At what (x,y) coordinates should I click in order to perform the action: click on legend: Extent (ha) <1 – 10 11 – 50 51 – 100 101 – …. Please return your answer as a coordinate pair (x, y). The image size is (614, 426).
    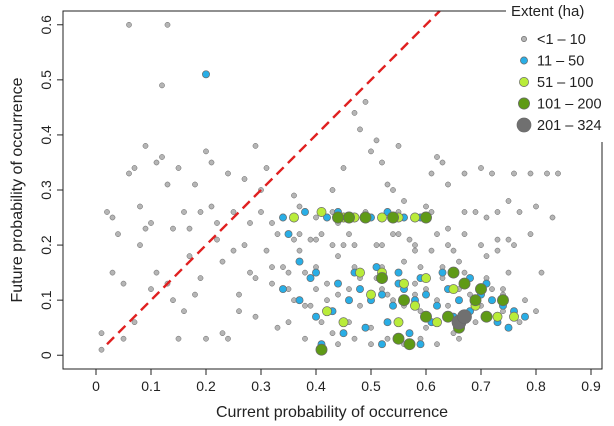
    Looking at the image, I should click on (560, 71).